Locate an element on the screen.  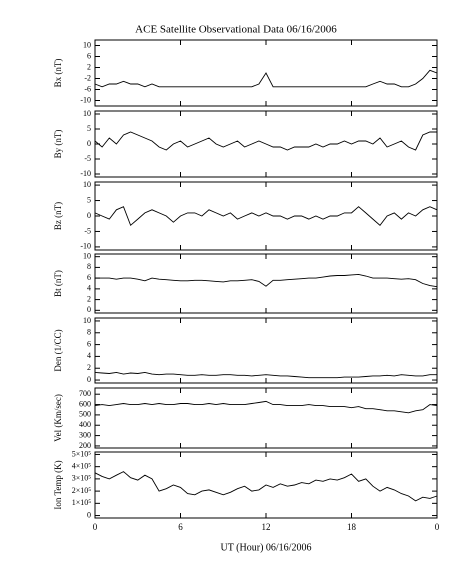
y-axis-label: By (nT) is located at coordinates (58, 144).